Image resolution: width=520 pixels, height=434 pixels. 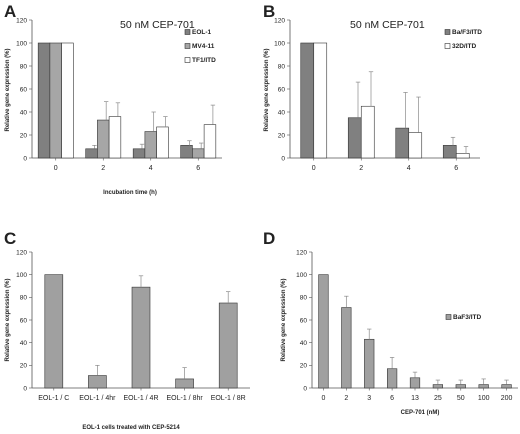 I want to click on x-tick-label: EOL-1 / 8hr, so click(x=185, y=398).